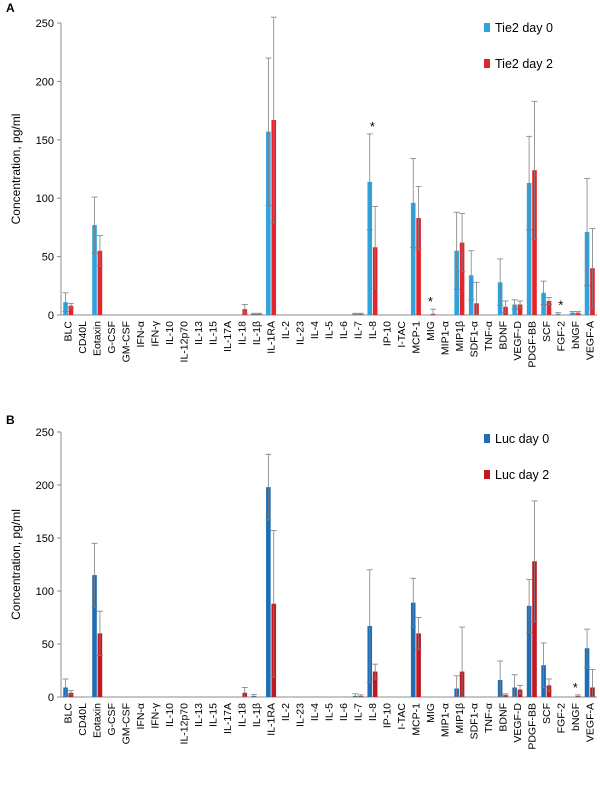 This screenshot has width=600, height=800. I want to click on category-label: IL-2, so click(286, 330).